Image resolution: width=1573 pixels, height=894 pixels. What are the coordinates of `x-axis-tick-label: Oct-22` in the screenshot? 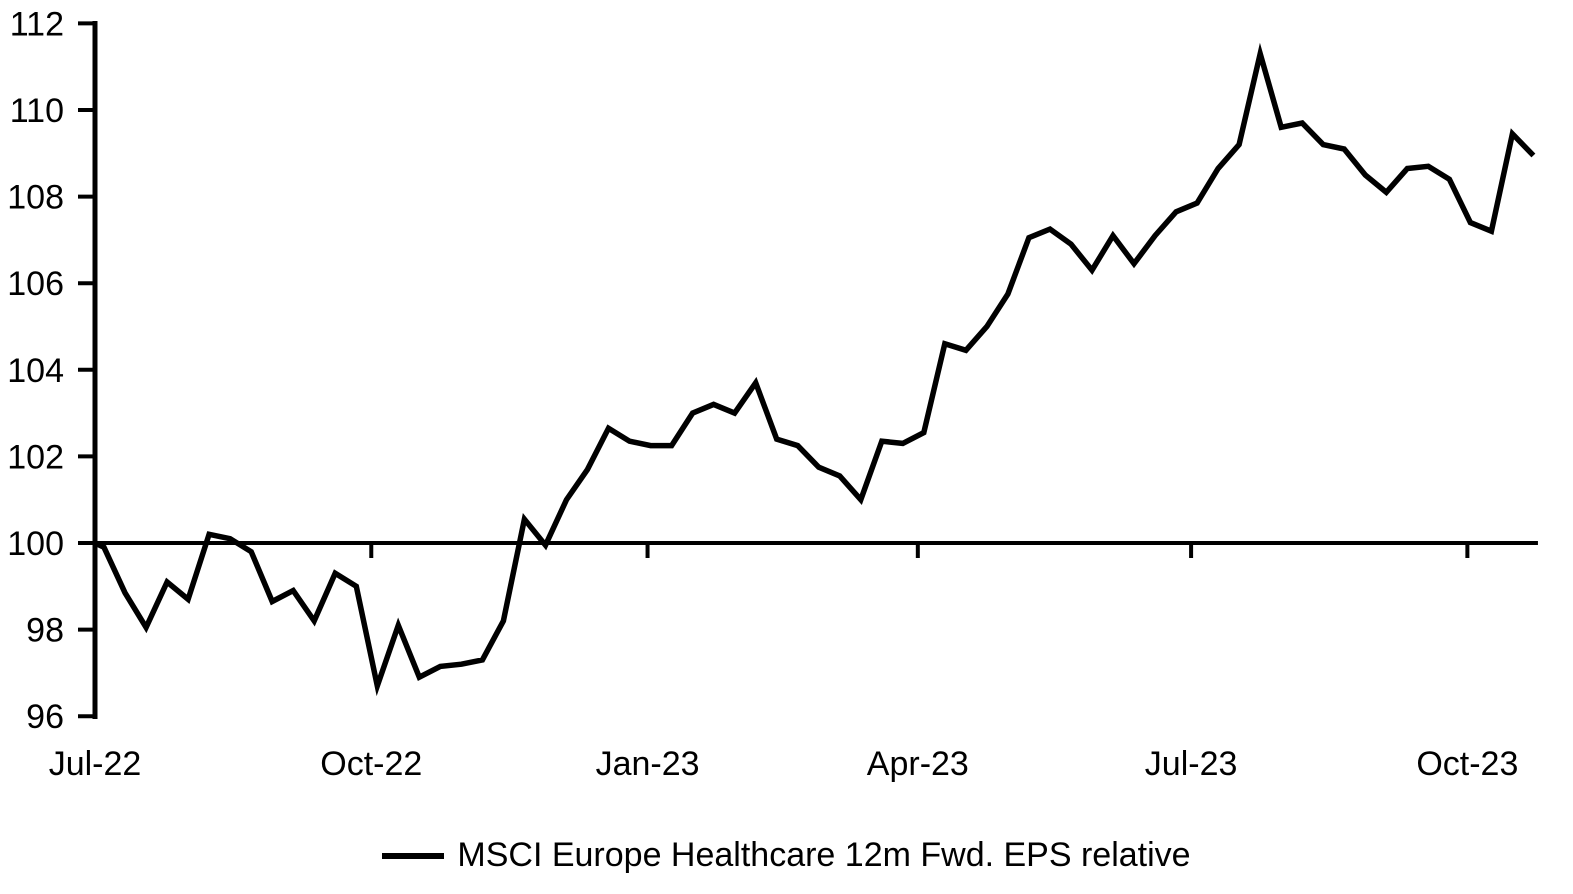 It's located at (371, 764).